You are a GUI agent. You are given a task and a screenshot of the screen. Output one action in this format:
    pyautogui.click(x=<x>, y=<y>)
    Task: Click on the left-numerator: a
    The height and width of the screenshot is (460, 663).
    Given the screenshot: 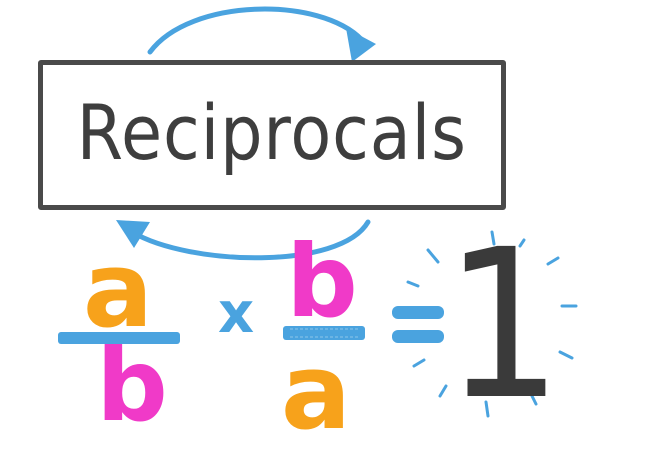 What is the action you would take?
    pyautogui.click(x=118, y=290)
    